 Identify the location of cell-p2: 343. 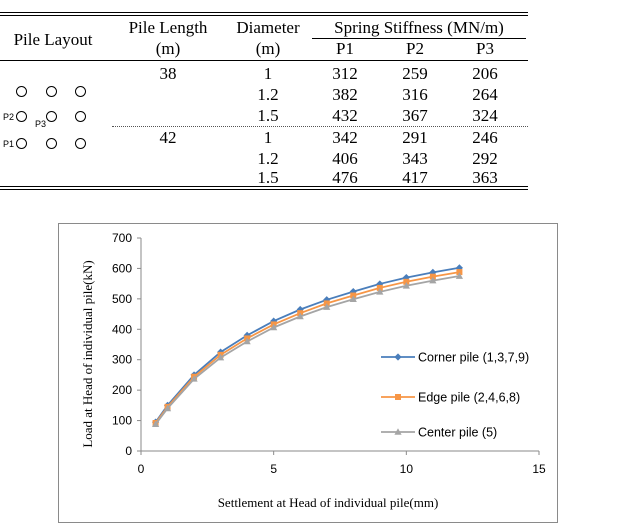
(415, 158).